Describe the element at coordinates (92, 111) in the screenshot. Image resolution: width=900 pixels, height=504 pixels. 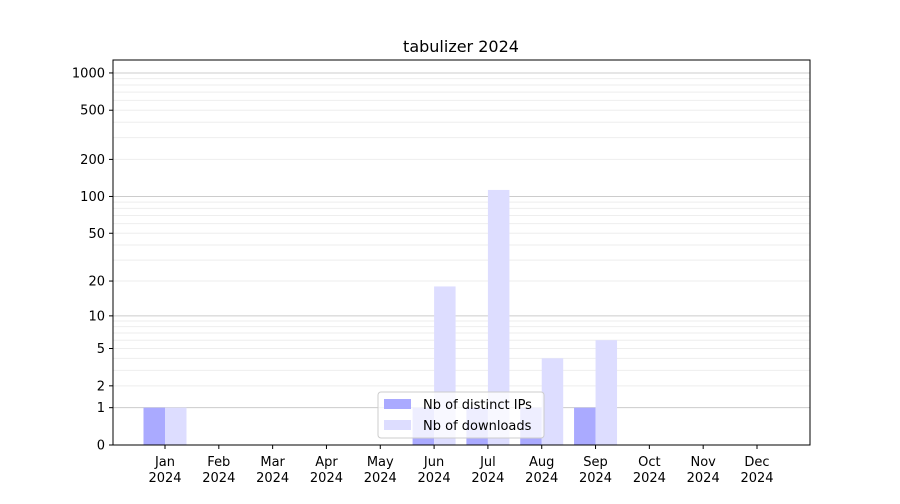
I see `y-tick-label: 500` at that location.